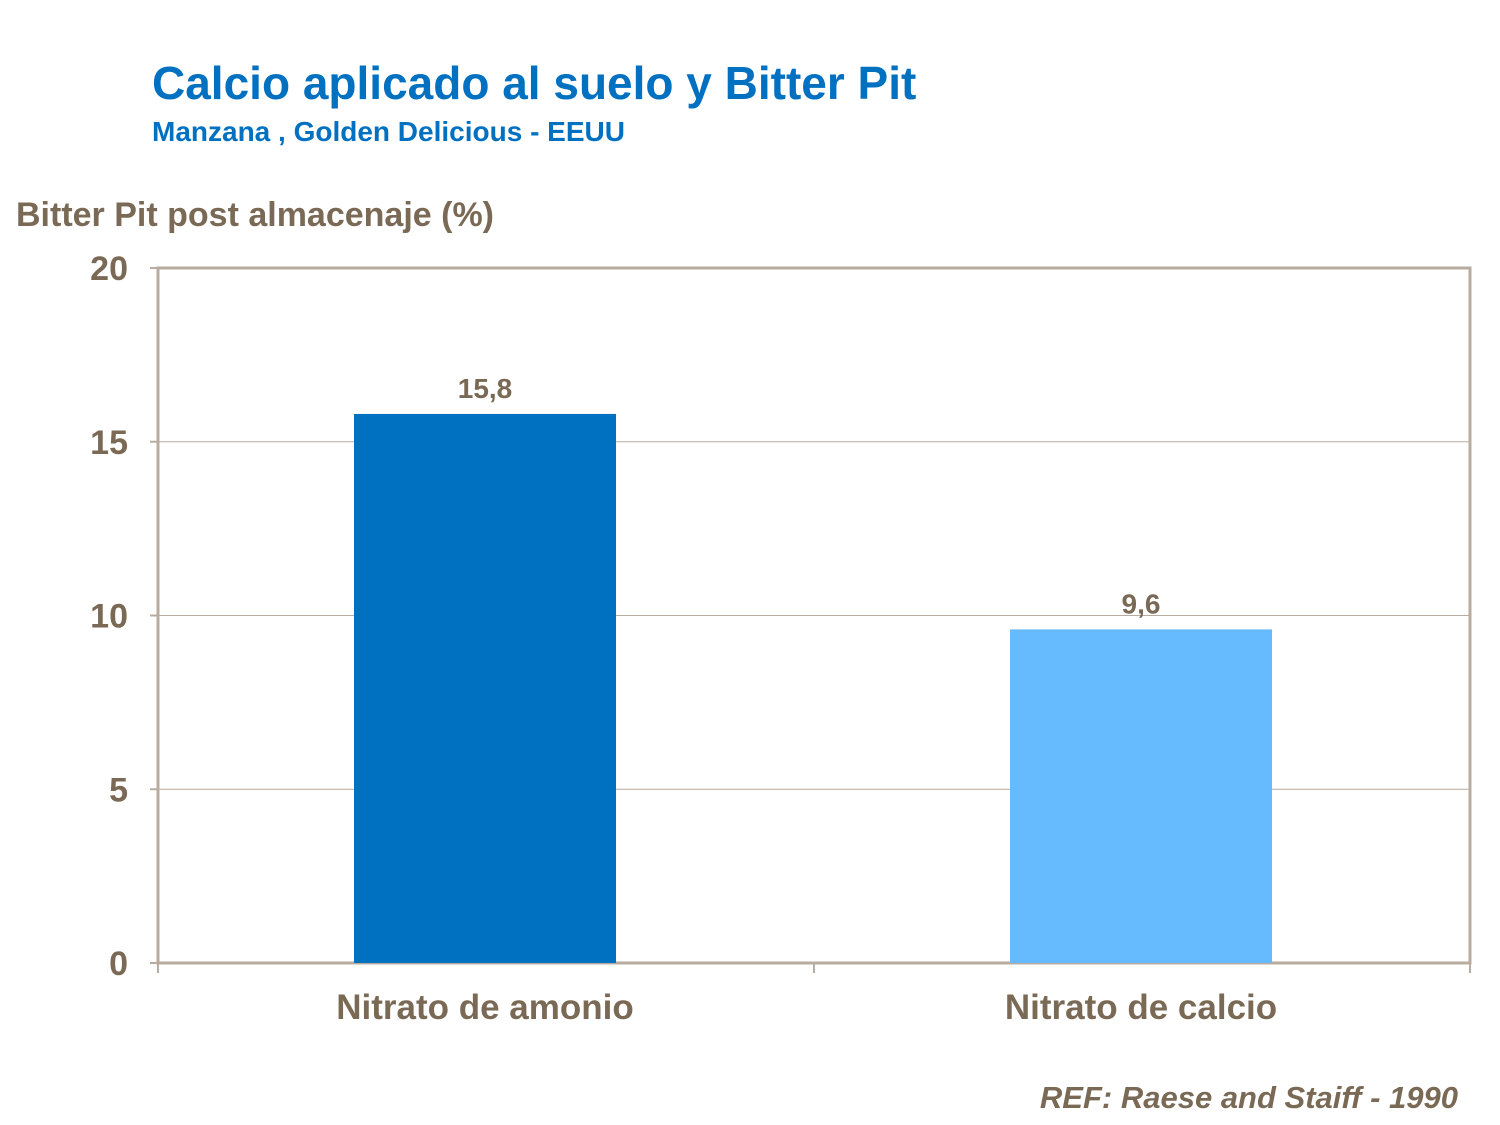 This screenshot has width=1500, height=1125. What do you see at coordinates (1141, 603) in the screenshot?
I see `data-label: 9,6` at bounding box center [1141, 603].